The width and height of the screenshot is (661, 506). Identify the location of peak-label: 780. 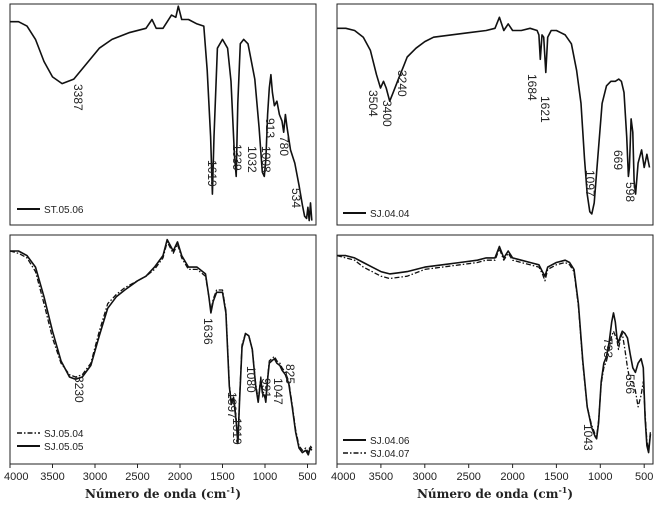
(284, 146).